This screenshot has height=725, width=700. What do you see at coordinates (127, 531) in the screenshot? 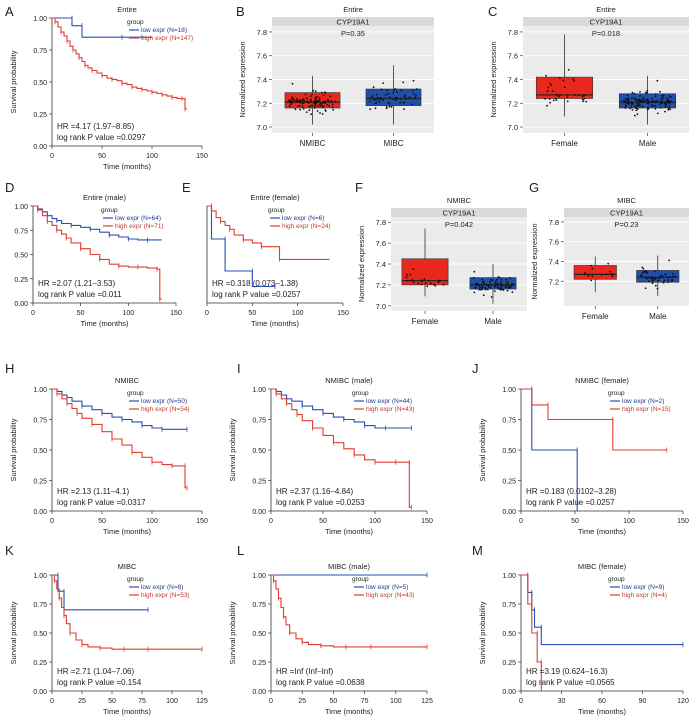
I see `x-axis-label: Time (months)` at bounding box center [127, 531].